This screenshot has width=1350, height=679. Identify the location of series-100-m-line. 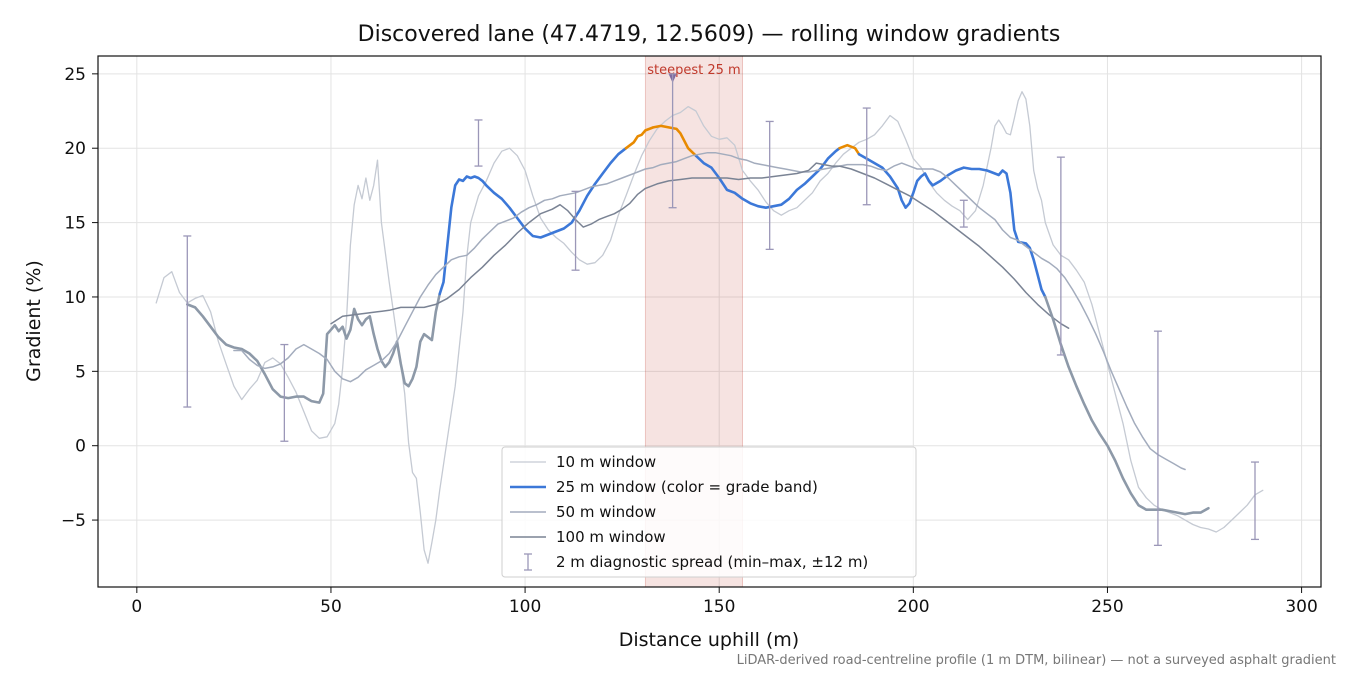
(700, 245).